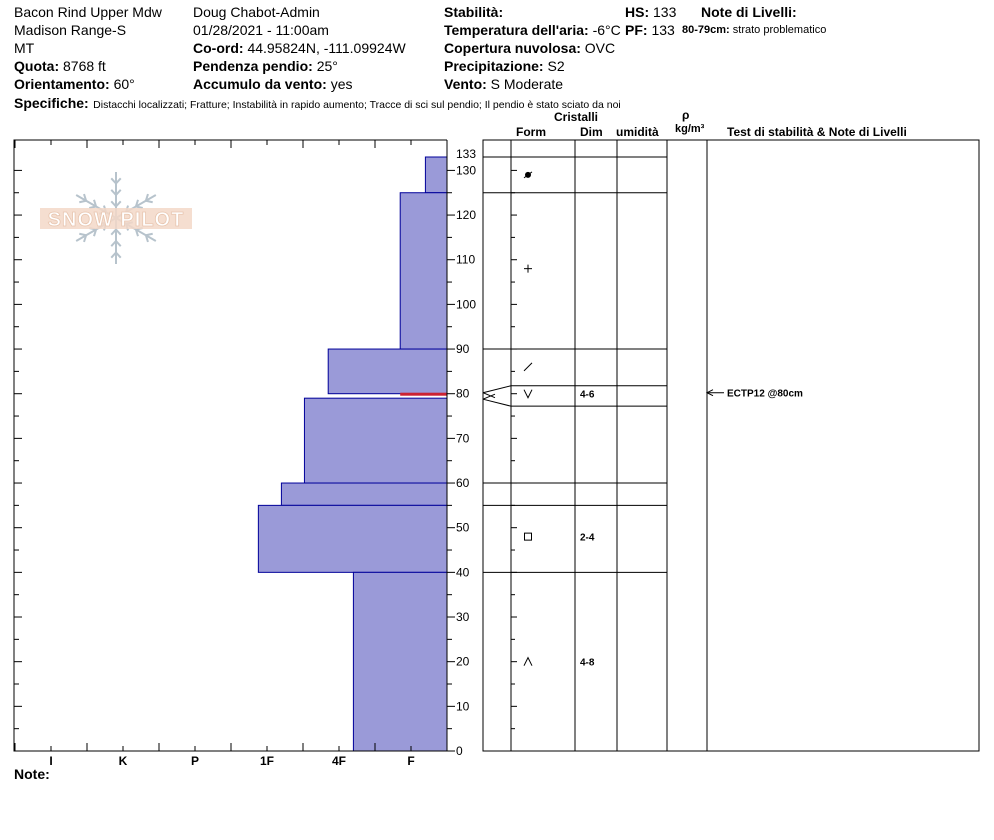  Describe the element at coordinates (528, 394) in the screenshot. I see `crystal-form-surface-hoar-icon` at that location.